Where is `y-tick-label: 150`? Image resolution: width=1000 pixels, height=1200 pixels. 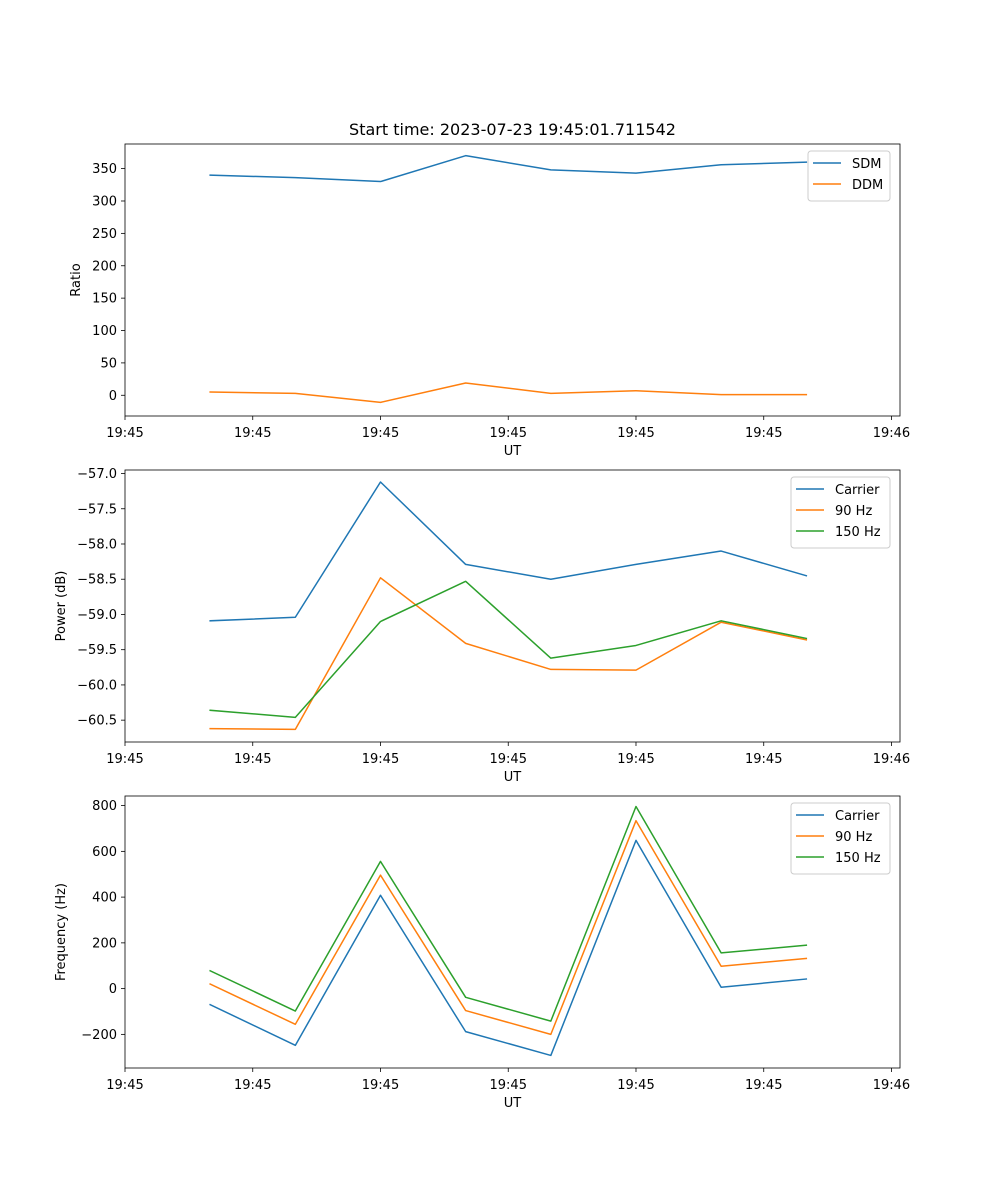
y-tick-label: 150 is located at coordinates (104, 299).